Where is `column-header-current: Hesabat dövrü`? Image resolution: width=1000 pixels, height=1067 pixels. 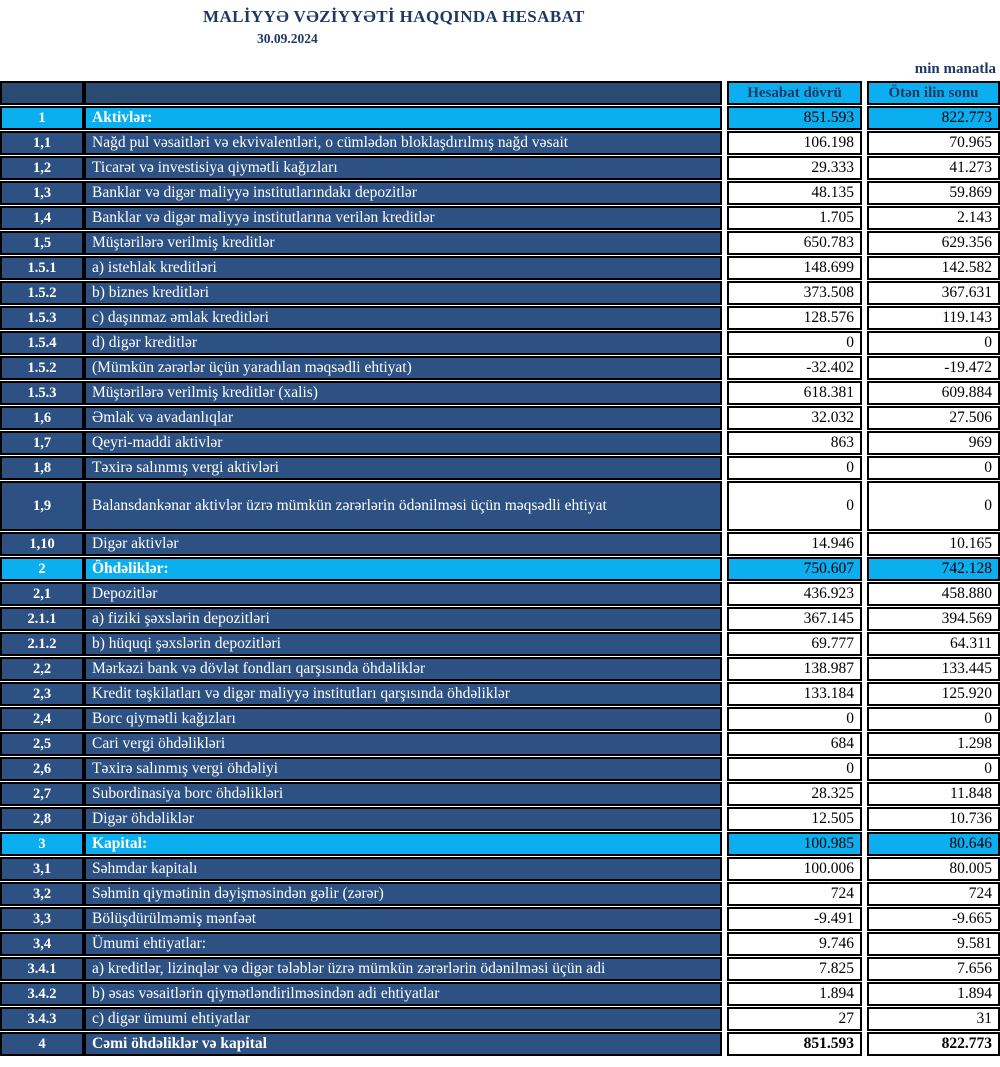 column-header-current: Hesabat dövrü is located at coordinates (794, 93).